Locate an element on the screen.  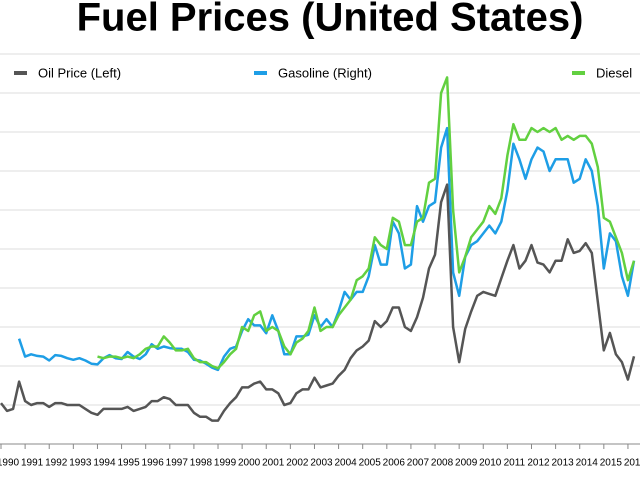
x-tick-label: 2012 is located at coordinates (538, 463).